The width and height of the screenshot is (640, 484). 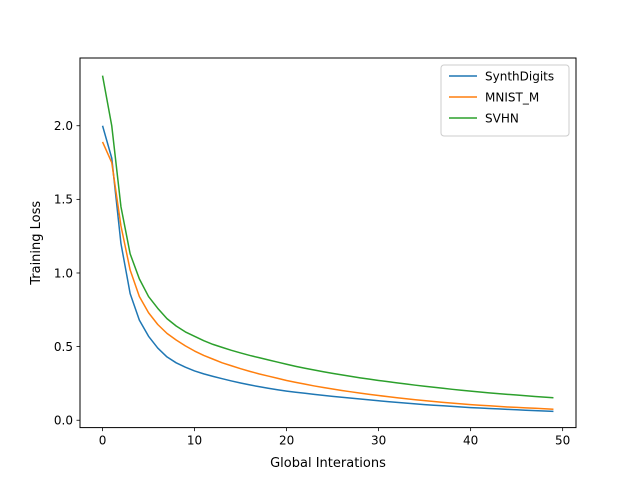 What do you see at coordinates (63, 273) in the screenshot?
I see `y-tick-label: 1.0` at bounding box center [63, 273].